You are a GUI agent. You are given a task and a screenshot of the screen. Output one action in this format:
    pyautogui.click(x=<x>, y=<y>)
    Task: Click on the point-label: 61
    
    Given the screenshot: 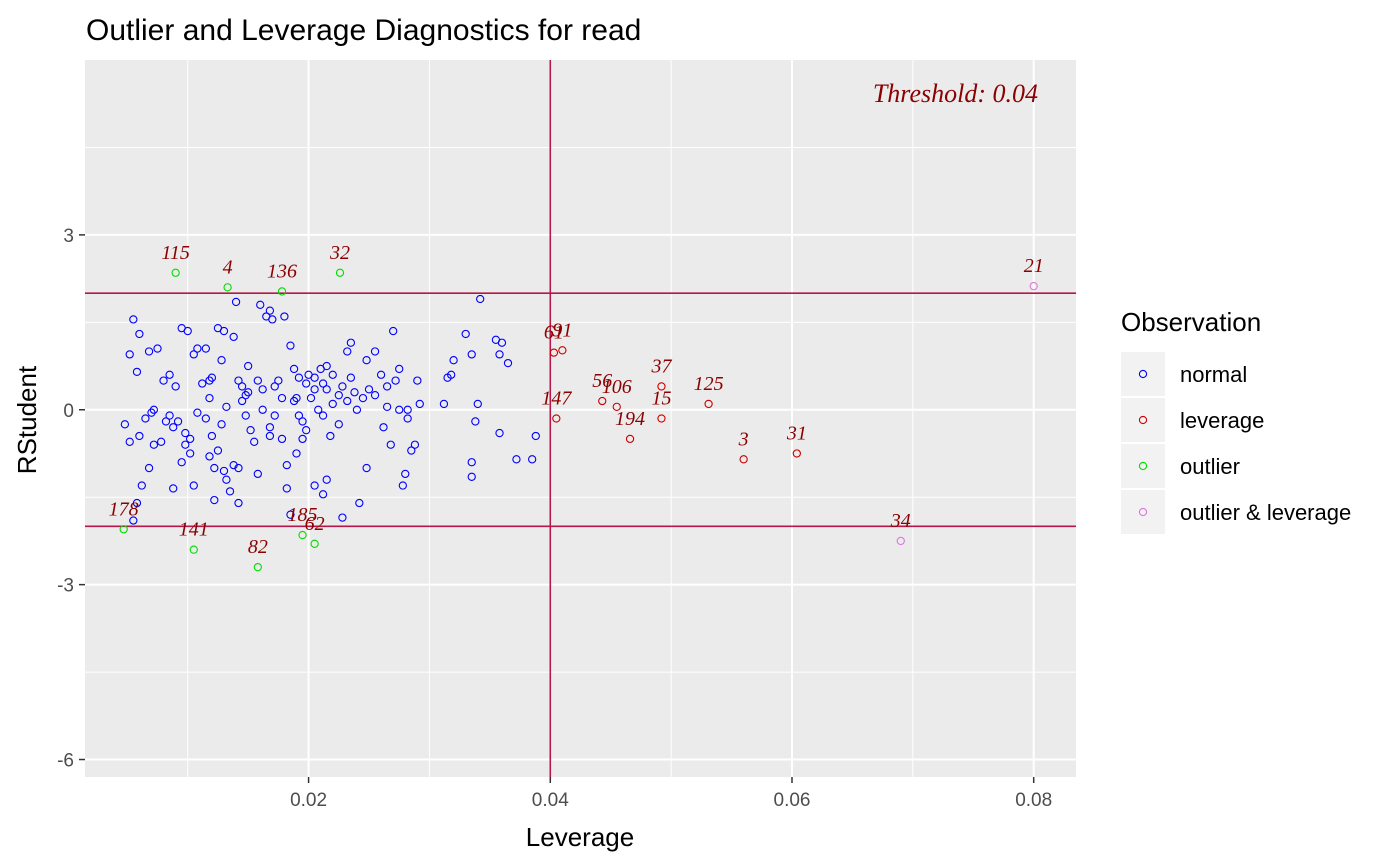 What is the action you would take?
    pyautogui.click(x=554, y=333)
    